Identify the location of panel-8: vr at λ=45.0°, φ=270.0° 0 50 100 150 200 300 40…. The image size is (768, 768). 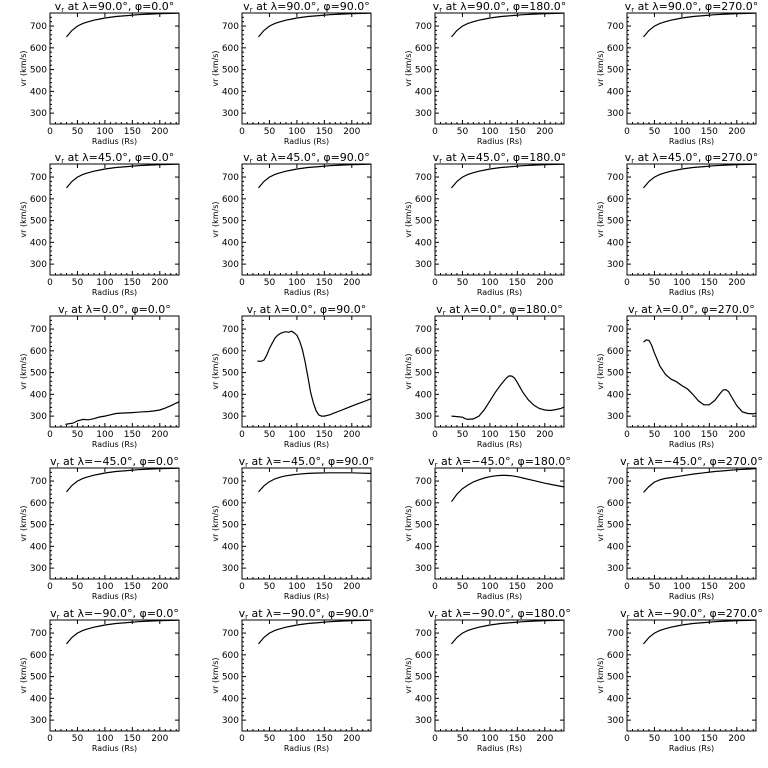
(677, 224).